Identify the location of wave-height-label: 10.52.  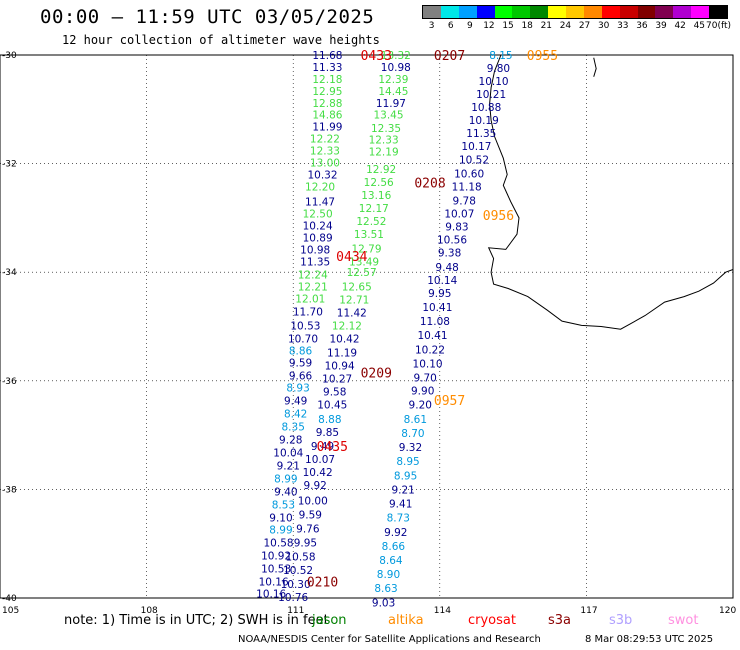
(298, 571).